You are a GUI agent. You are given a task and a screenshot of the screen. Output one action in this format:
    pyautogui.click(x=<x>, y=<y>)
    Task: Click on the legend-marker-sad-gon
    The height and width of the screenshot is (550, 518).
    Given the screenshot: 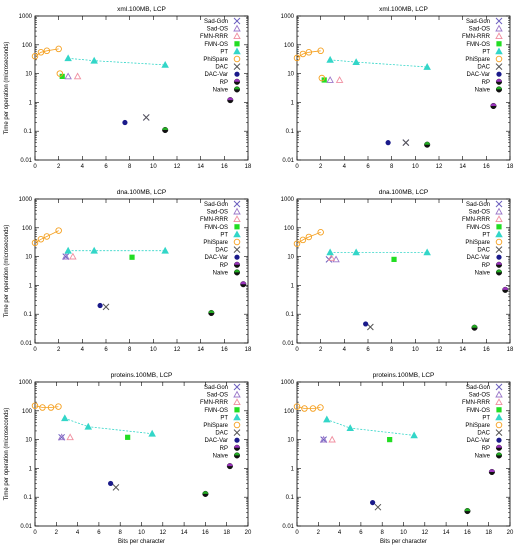 What is the action you would take?
    pyautogui.click(x=237, y=204)
    